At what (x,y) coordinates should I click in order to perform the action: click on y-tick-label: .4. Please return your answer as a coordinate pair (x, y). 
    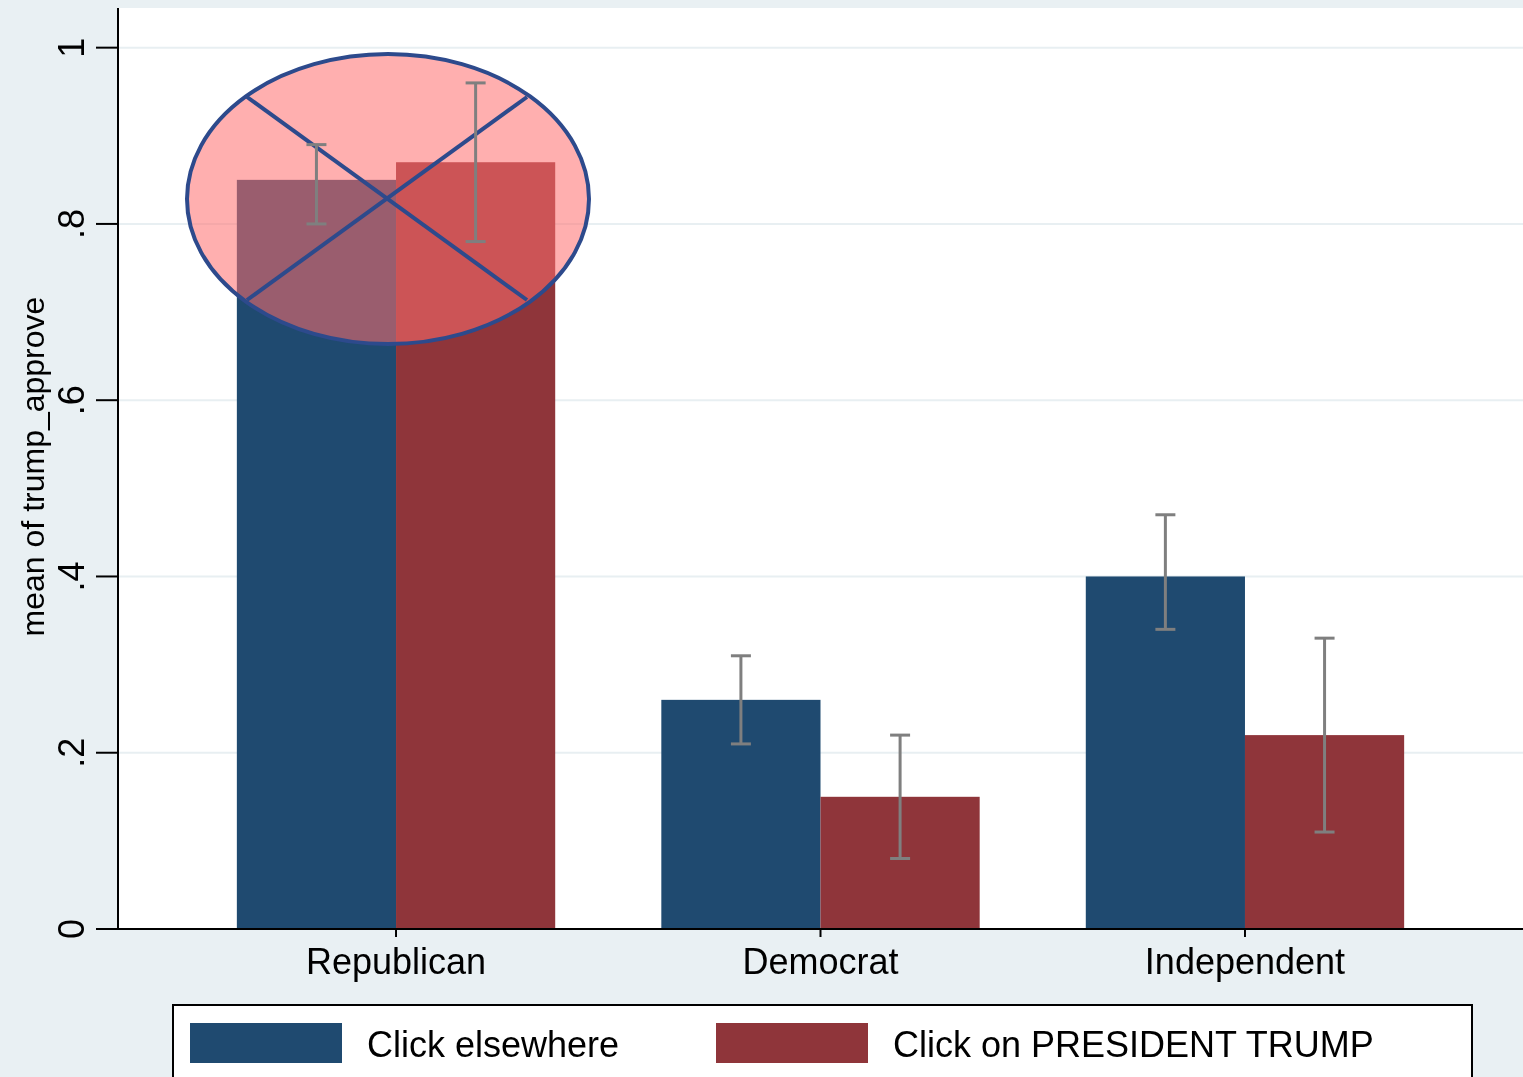
    Looking at the image, I should click on (71, 576).